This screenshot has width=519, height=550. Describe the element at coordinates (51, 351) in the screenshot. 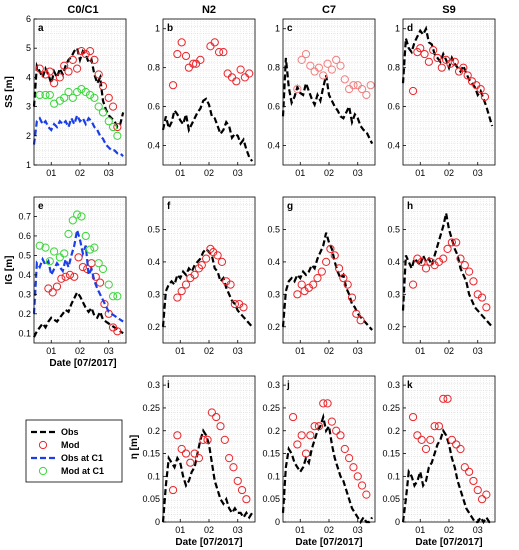

I see `x-tick-label: 01` at that location.